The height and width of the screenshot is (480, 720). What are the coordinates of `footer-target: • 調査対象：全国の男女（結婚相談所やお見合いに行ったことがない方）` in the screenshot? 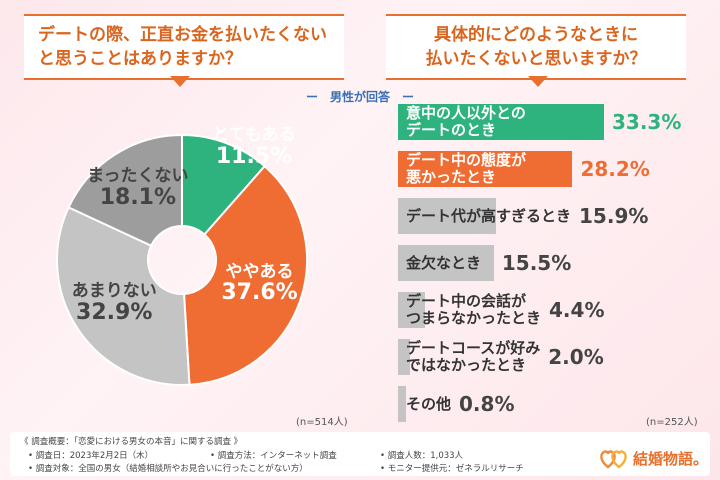 It's located at (168, 469).